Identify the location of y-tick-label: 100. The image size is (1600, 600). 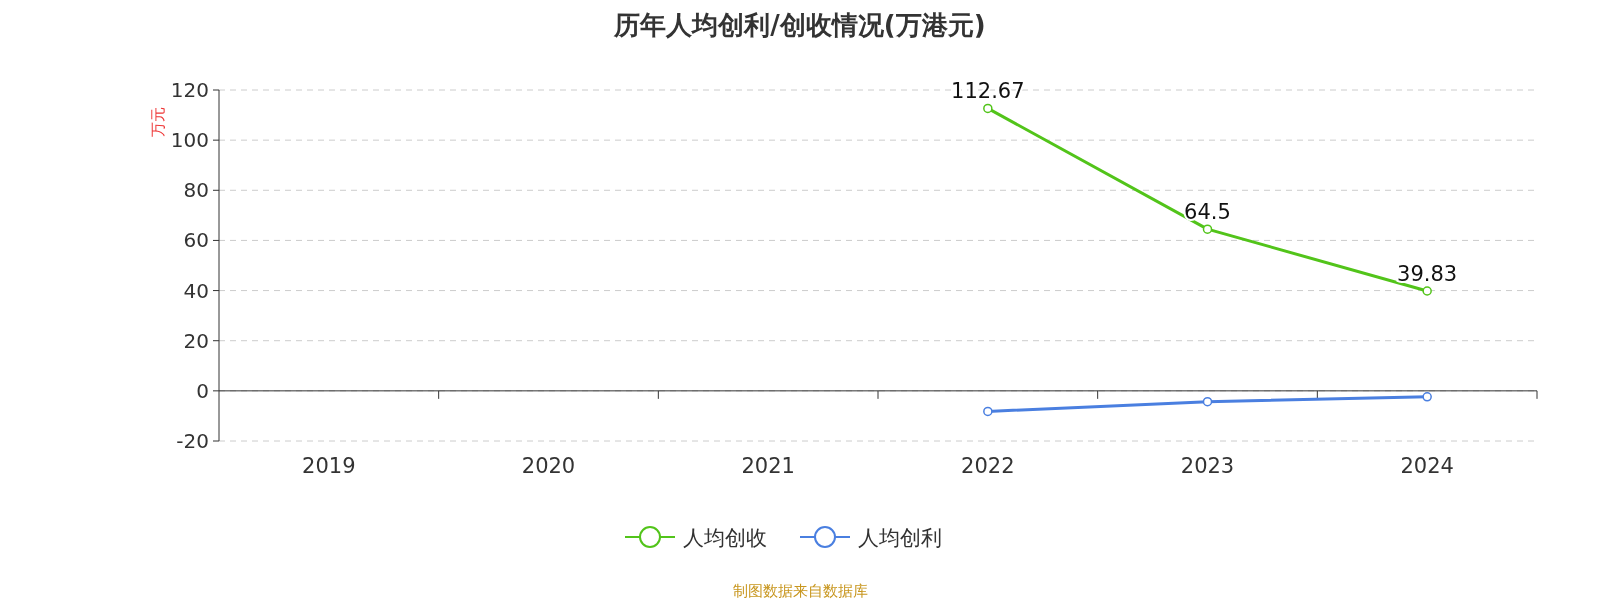
(189, 140).